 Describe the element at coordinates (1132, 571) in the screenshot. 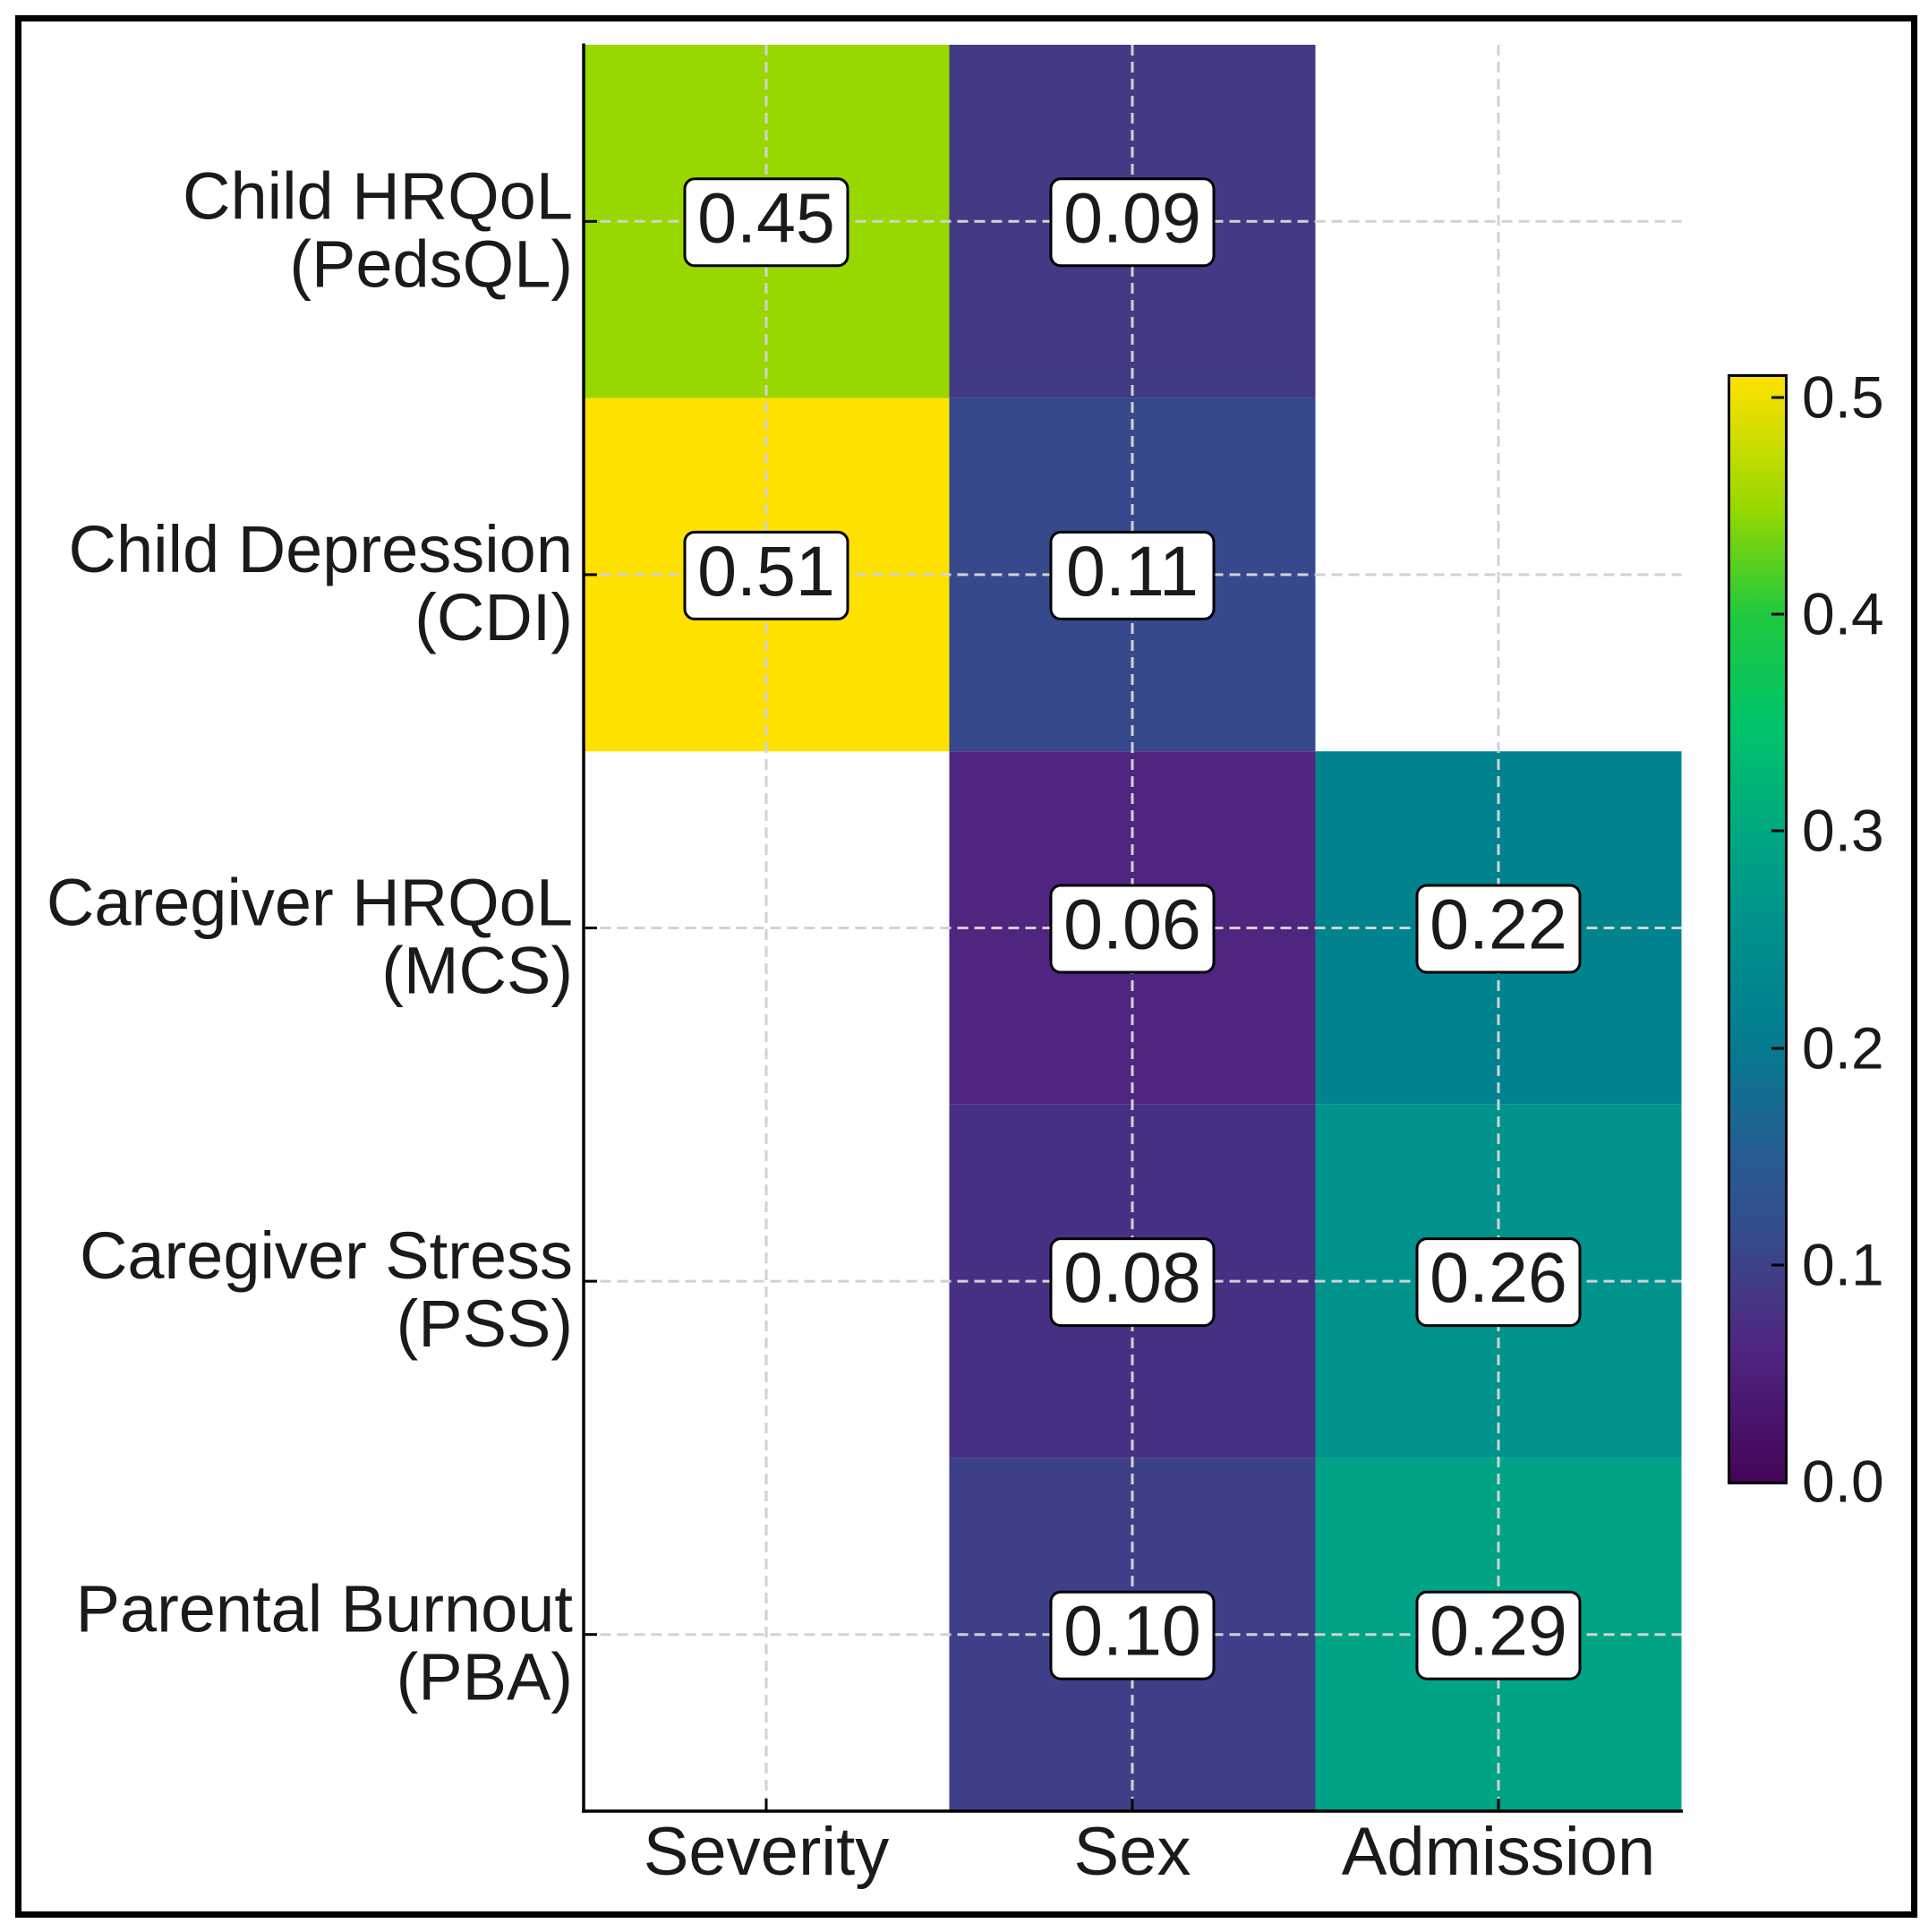

I see `svg-text: 0.11` at that location.